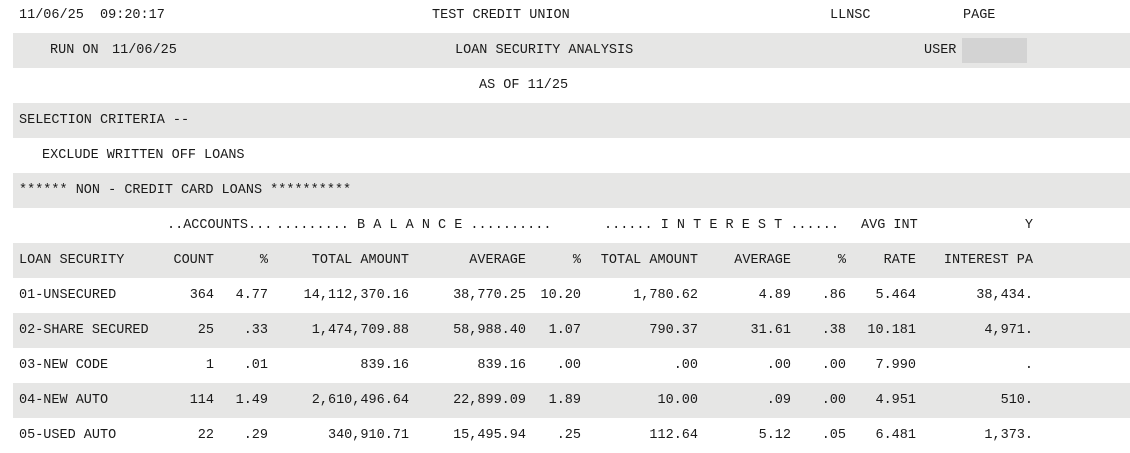 Image resolution: width=1130 pixels, height=453 pixels. What do you see at coordinates (564, 330) in the screenshot?
I see `balance-pct-cell: 1.07` at bounding box center [564, 330].